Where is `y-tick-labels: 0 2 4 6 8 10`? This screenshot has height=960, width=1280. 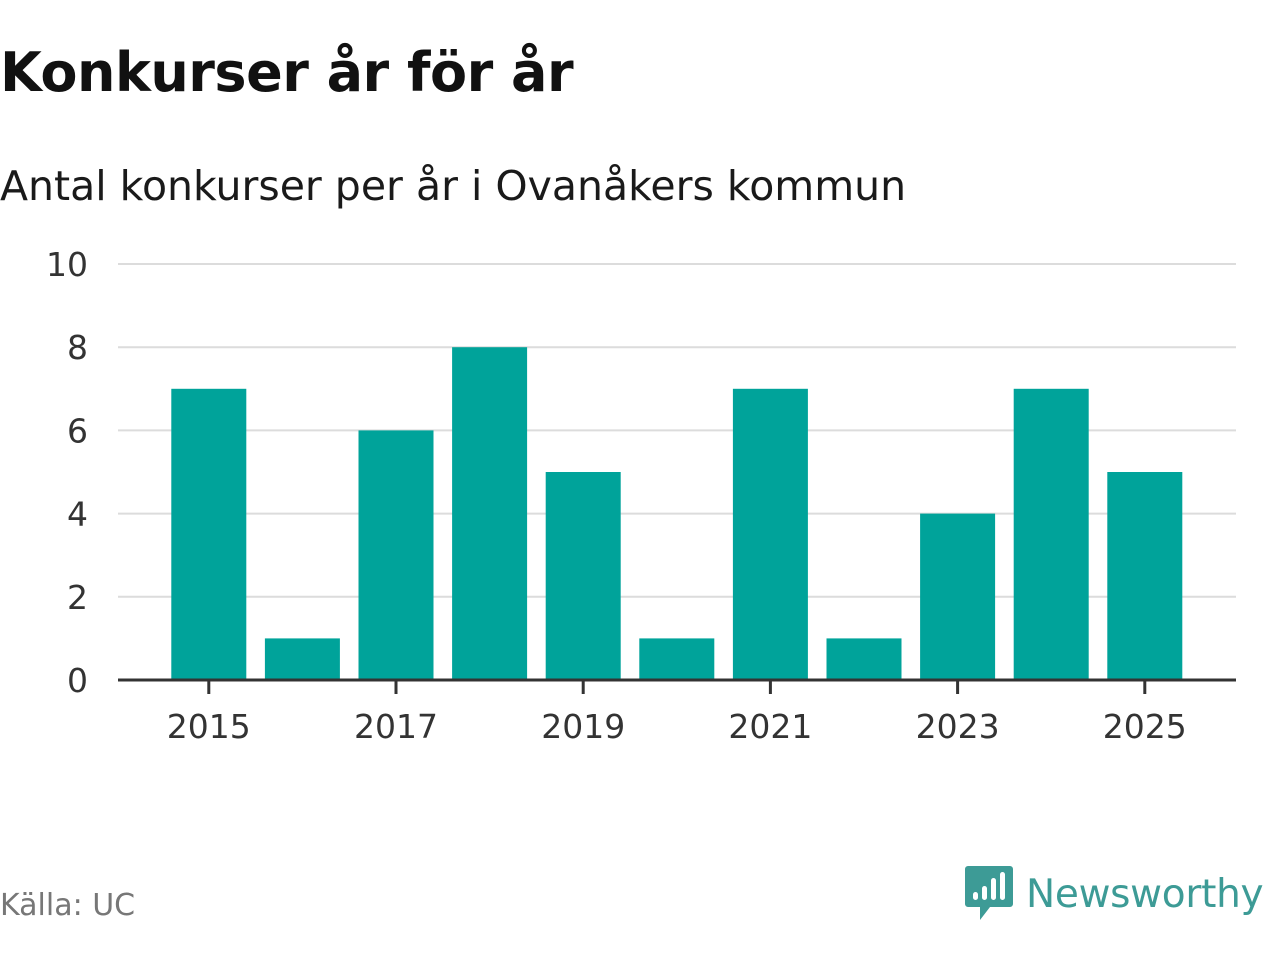 y-tick-labels: 0 2 4 6 8 10 is located at coordinates (67, 472).